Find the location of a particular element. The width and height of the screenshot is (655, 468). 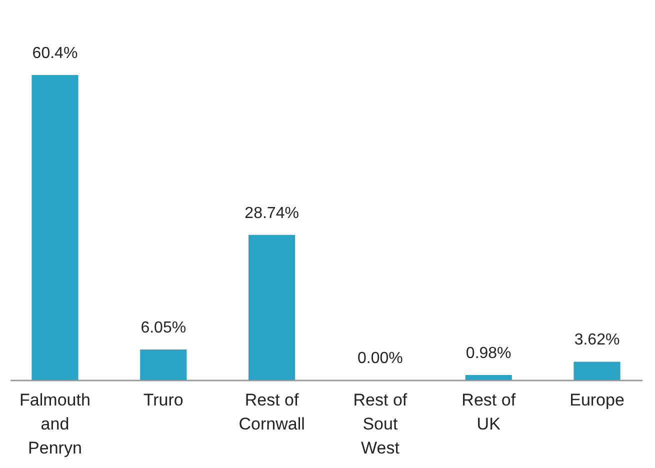

data-label: 60.4% is located at coordinates (55, 53).